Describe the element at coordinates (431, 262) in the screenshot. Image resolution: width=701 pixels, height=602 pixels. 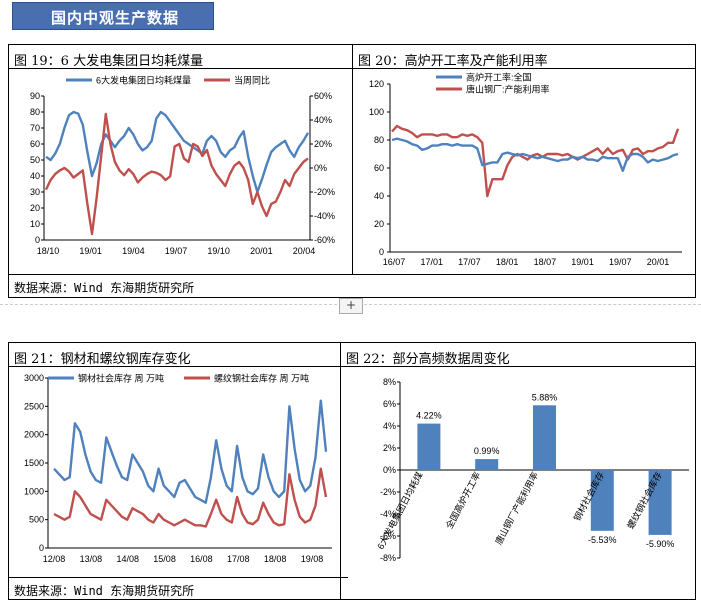
I see `x-tick-label: 17/01` at that location.